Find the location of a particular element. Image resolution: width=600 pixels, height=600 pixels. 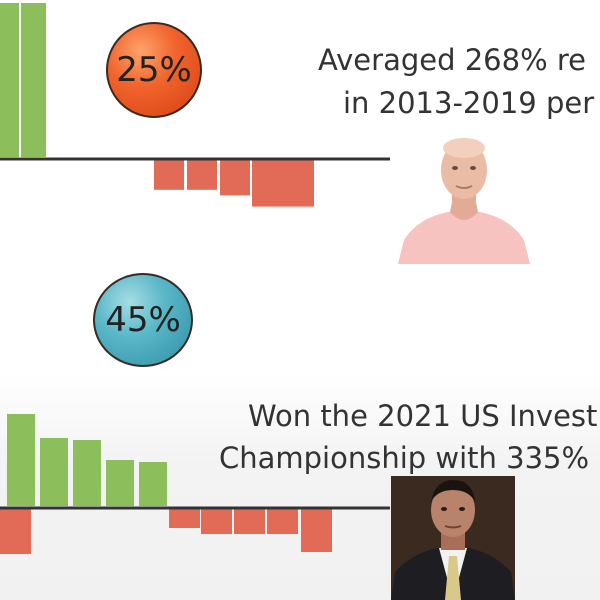

percent-badge-orange: 25% is located at coordinates (154, 70).